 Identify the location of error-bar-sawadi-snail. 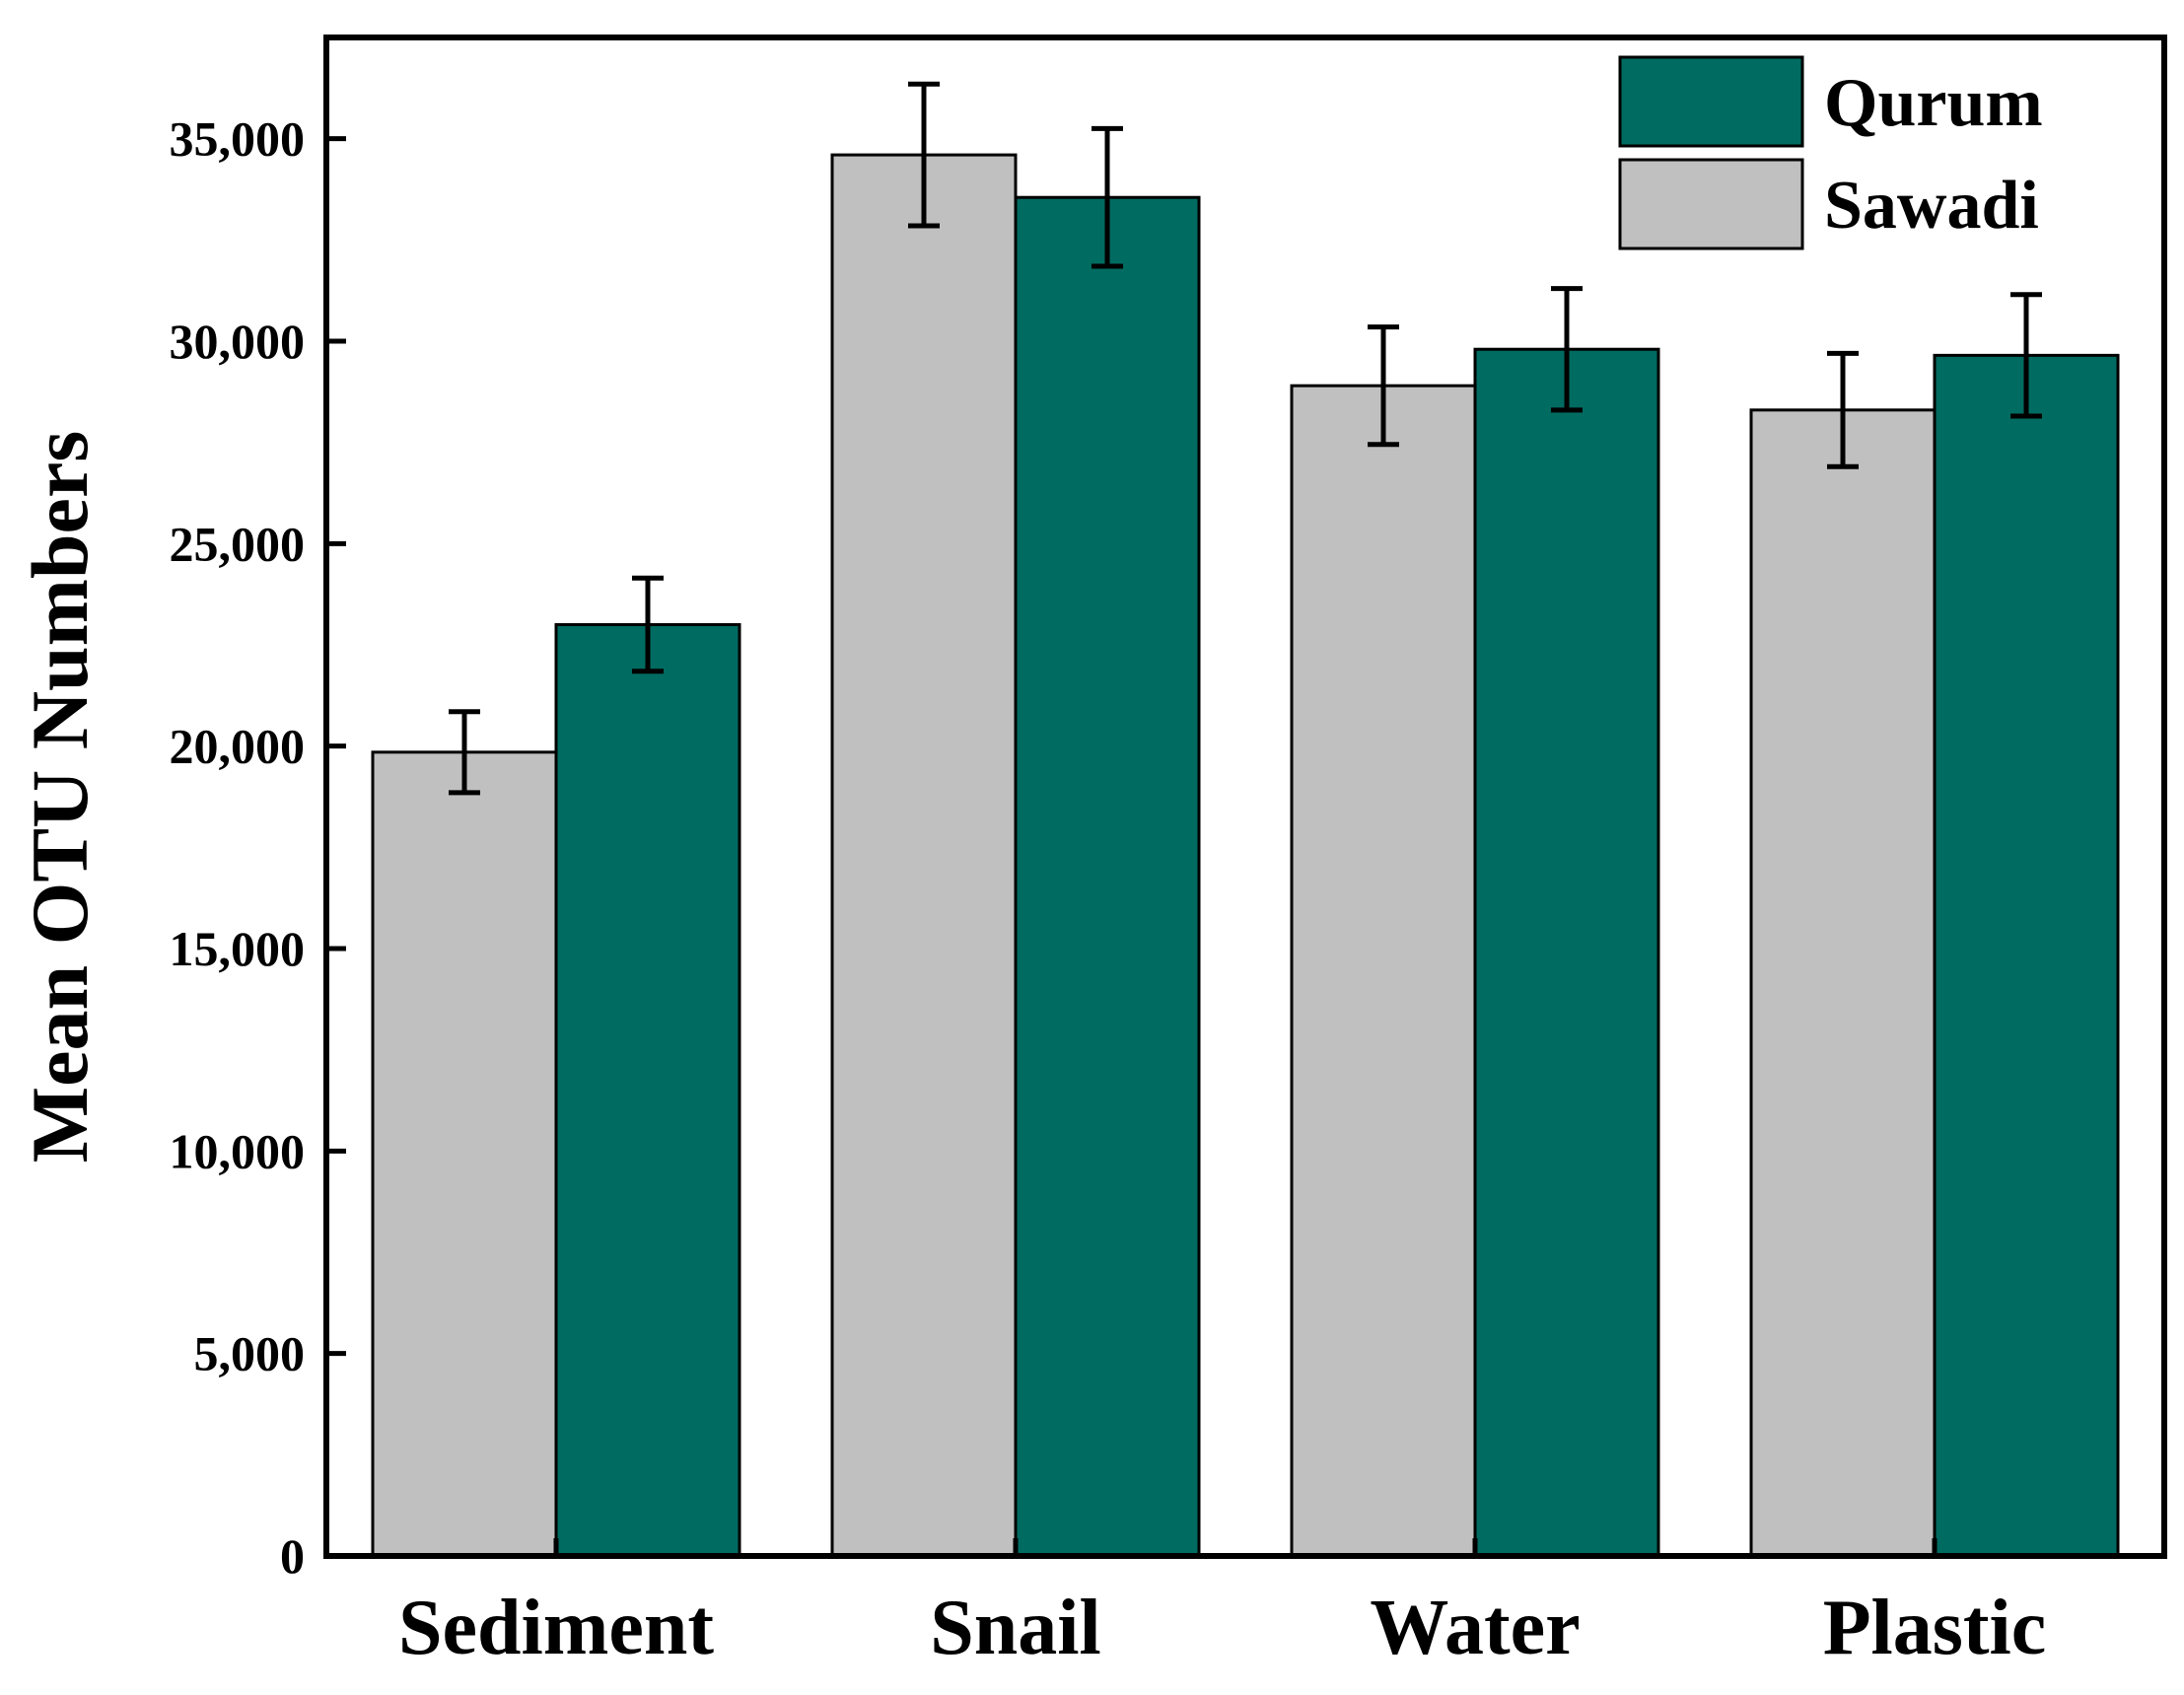
(924, 155).